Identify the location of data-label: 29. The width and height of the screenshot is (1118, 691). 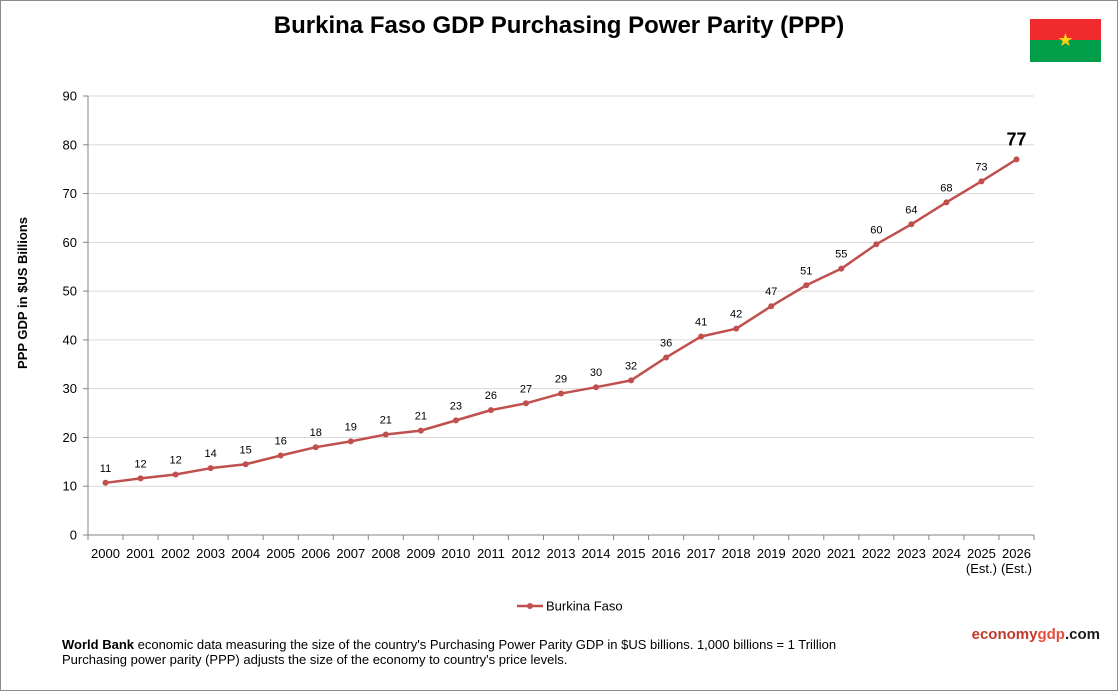
(561, 380).